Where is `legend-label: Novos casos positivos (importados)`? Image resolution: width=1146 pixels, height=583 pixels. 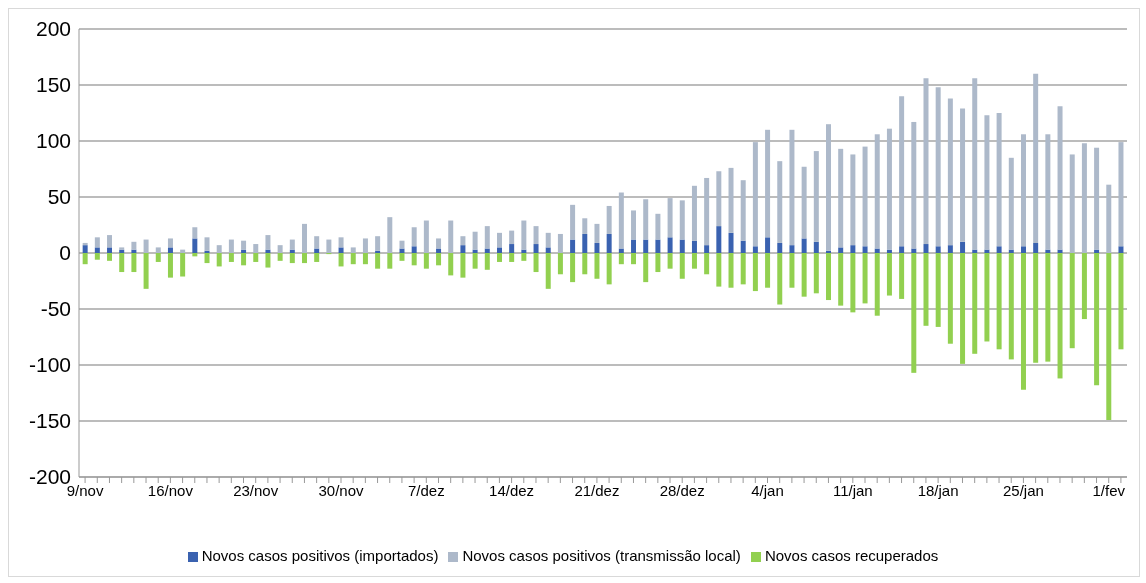
legend-label: Novos casos positivos (importados) is located at coordinates (320, 555).